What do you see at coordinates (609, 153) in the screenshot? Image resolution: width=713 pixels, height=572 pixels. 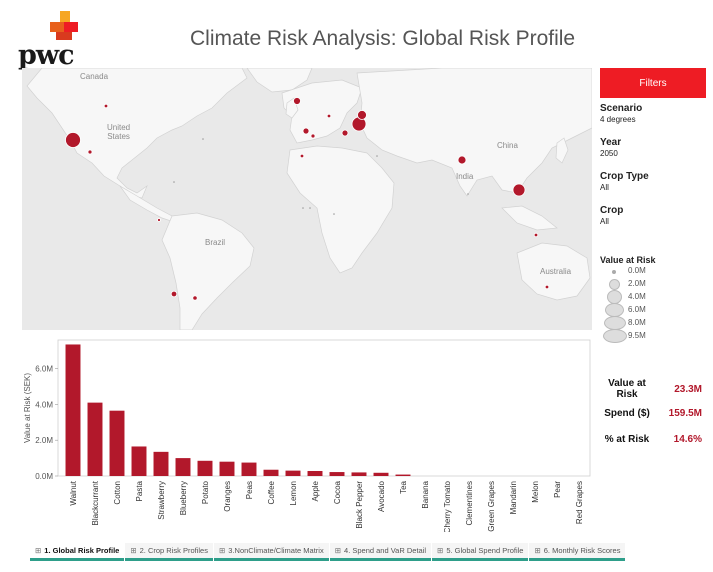 I see `filter-value: 2050` at bounding box center [609, 153].